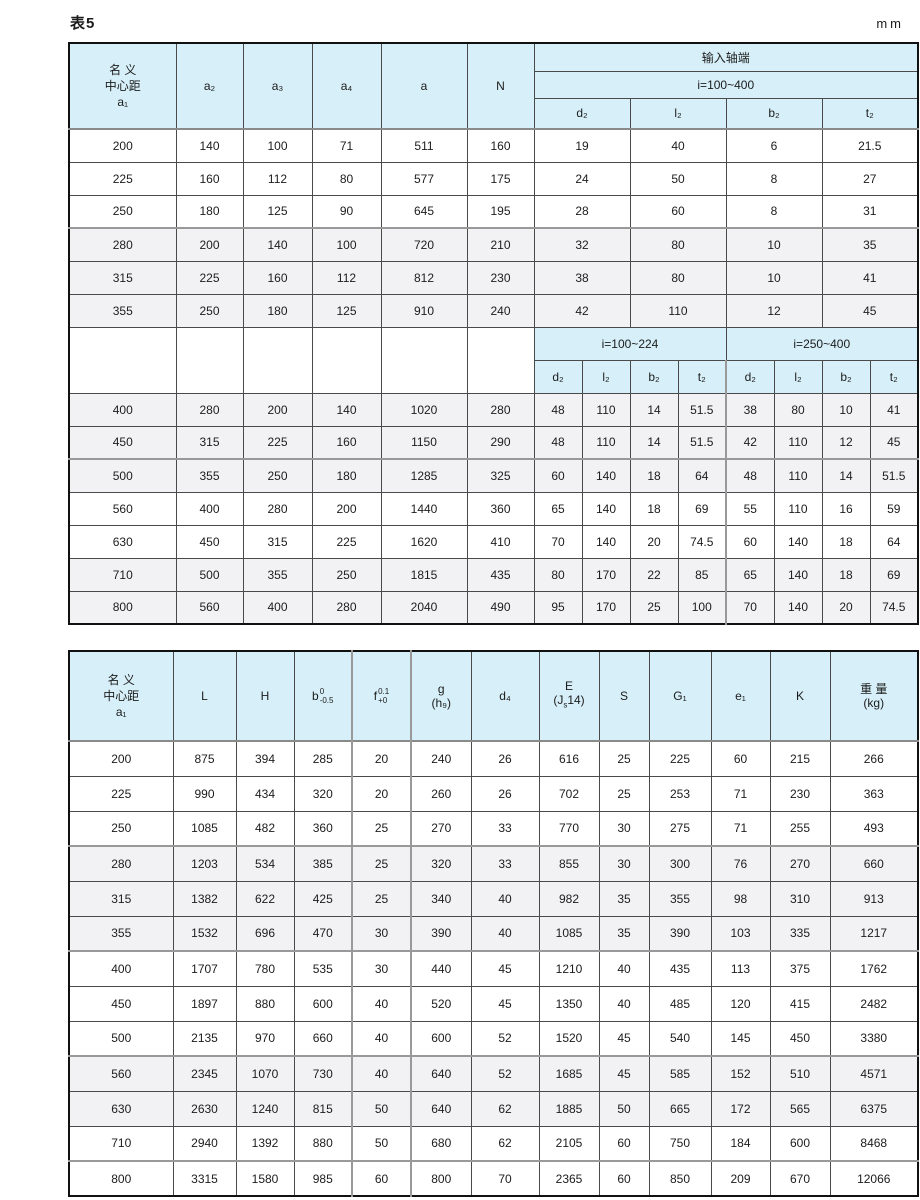  What do you see at coordinates (424, 541) in the screenshot?
I see `table-cell: 1620` at bounding box center [424, 541].